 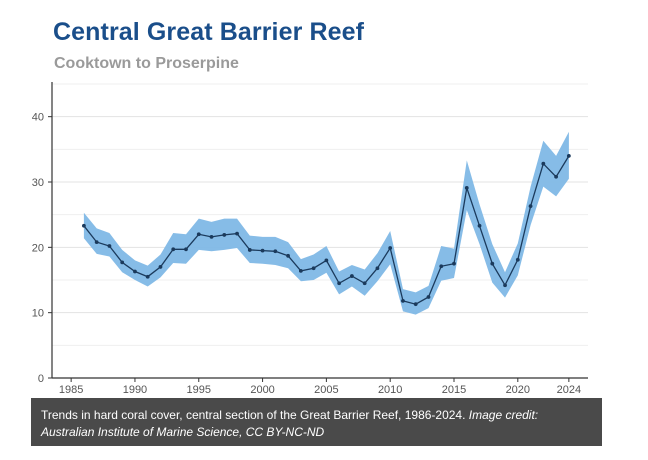 What do you see at coordinates (199, 390) in the screenshot?
I see `x-tick-label: 1995` at bounding box center [199, 390].